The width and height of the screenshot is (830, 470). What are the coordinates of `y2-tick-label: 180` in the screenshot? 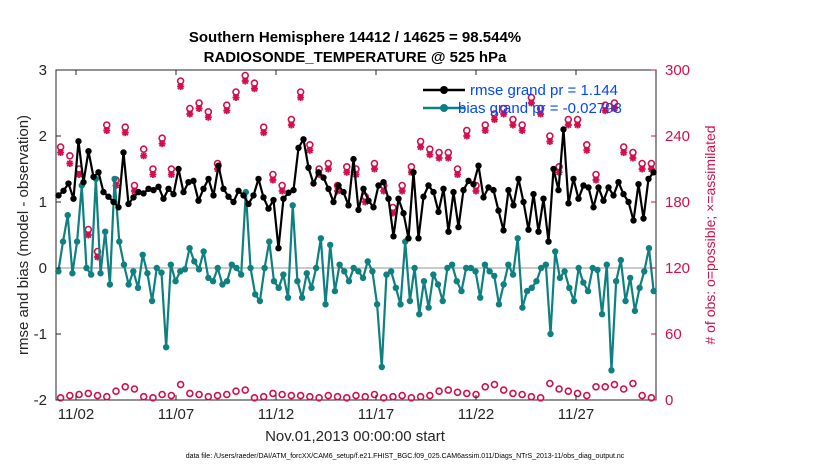 It's located at (677, 202).